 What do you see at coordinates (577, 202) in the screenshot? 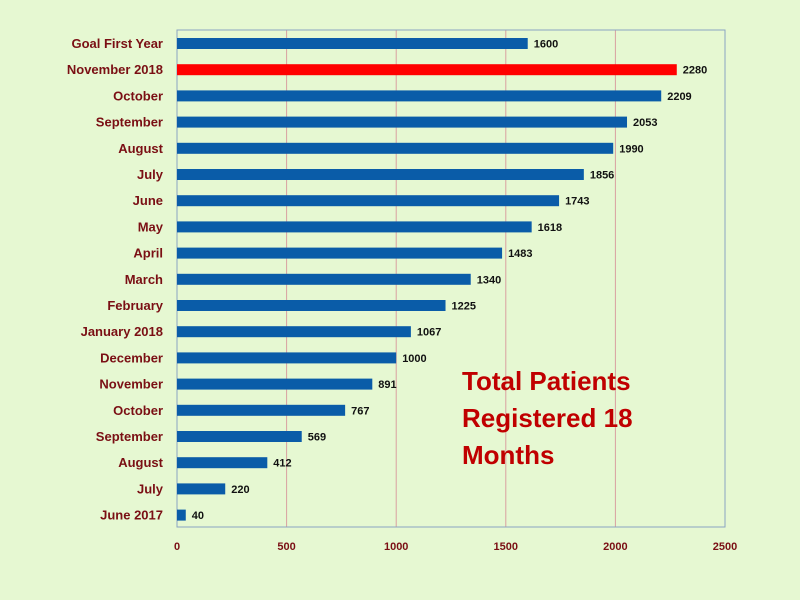
I see `value-label: 1743` at bounding box center [577, 202].